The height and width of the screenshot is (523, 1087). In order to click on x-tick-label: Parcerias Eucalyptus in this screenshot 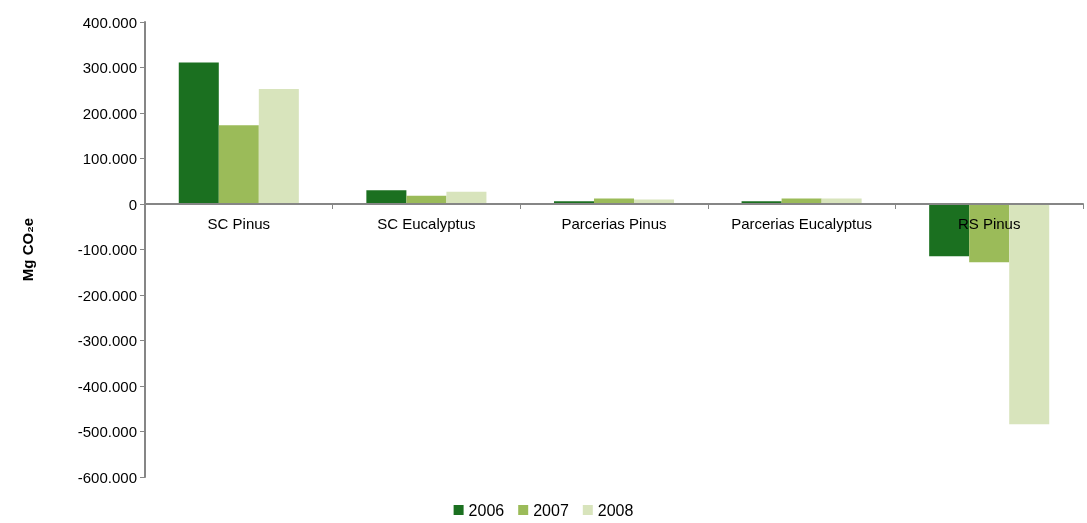, I will do `click(802, 223)`.